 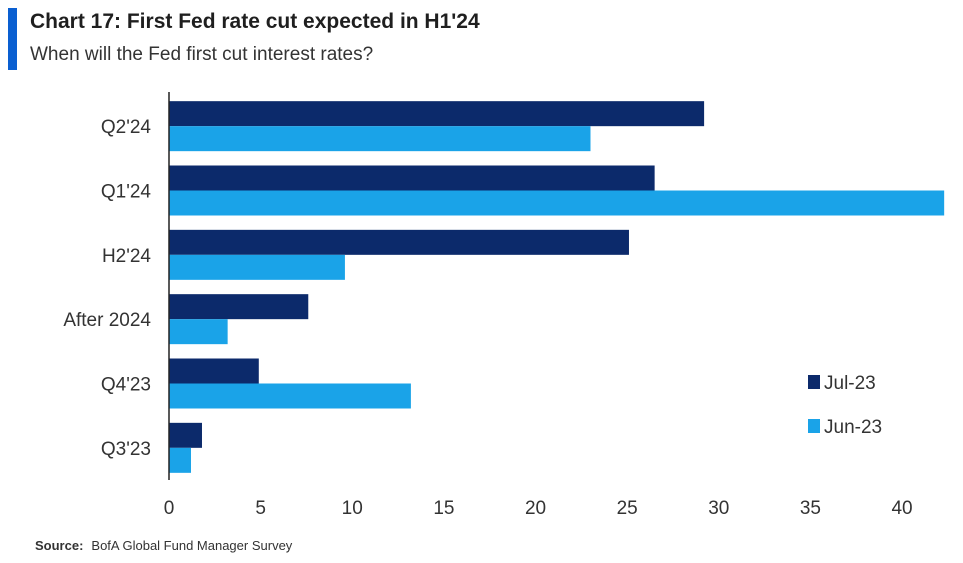 What do you see at coordinates (443, 508) in the screenshot?
I see `x-tick-label: 15` at bounding box center [443, 508].